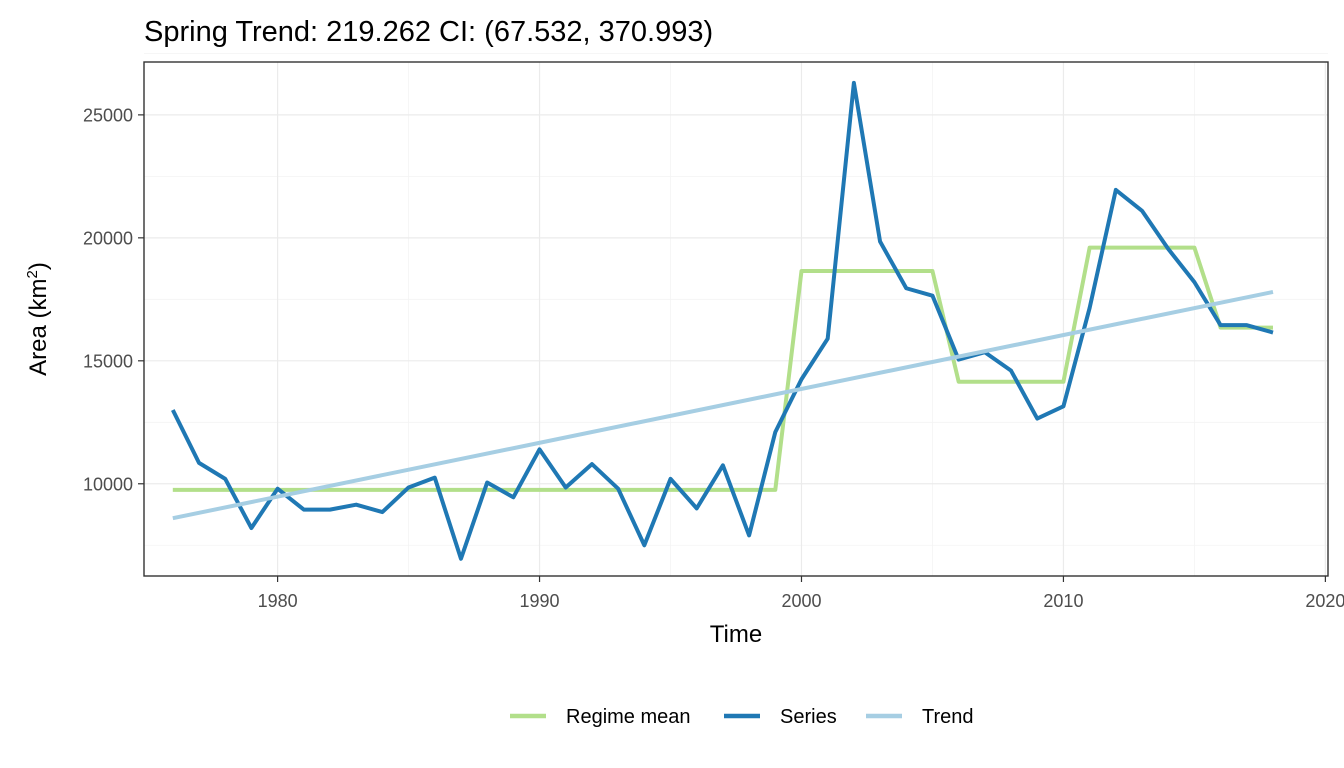 This screenshot has height=768, width=1344. I want to click on y-tick-label: 20000, so click(108, 238).